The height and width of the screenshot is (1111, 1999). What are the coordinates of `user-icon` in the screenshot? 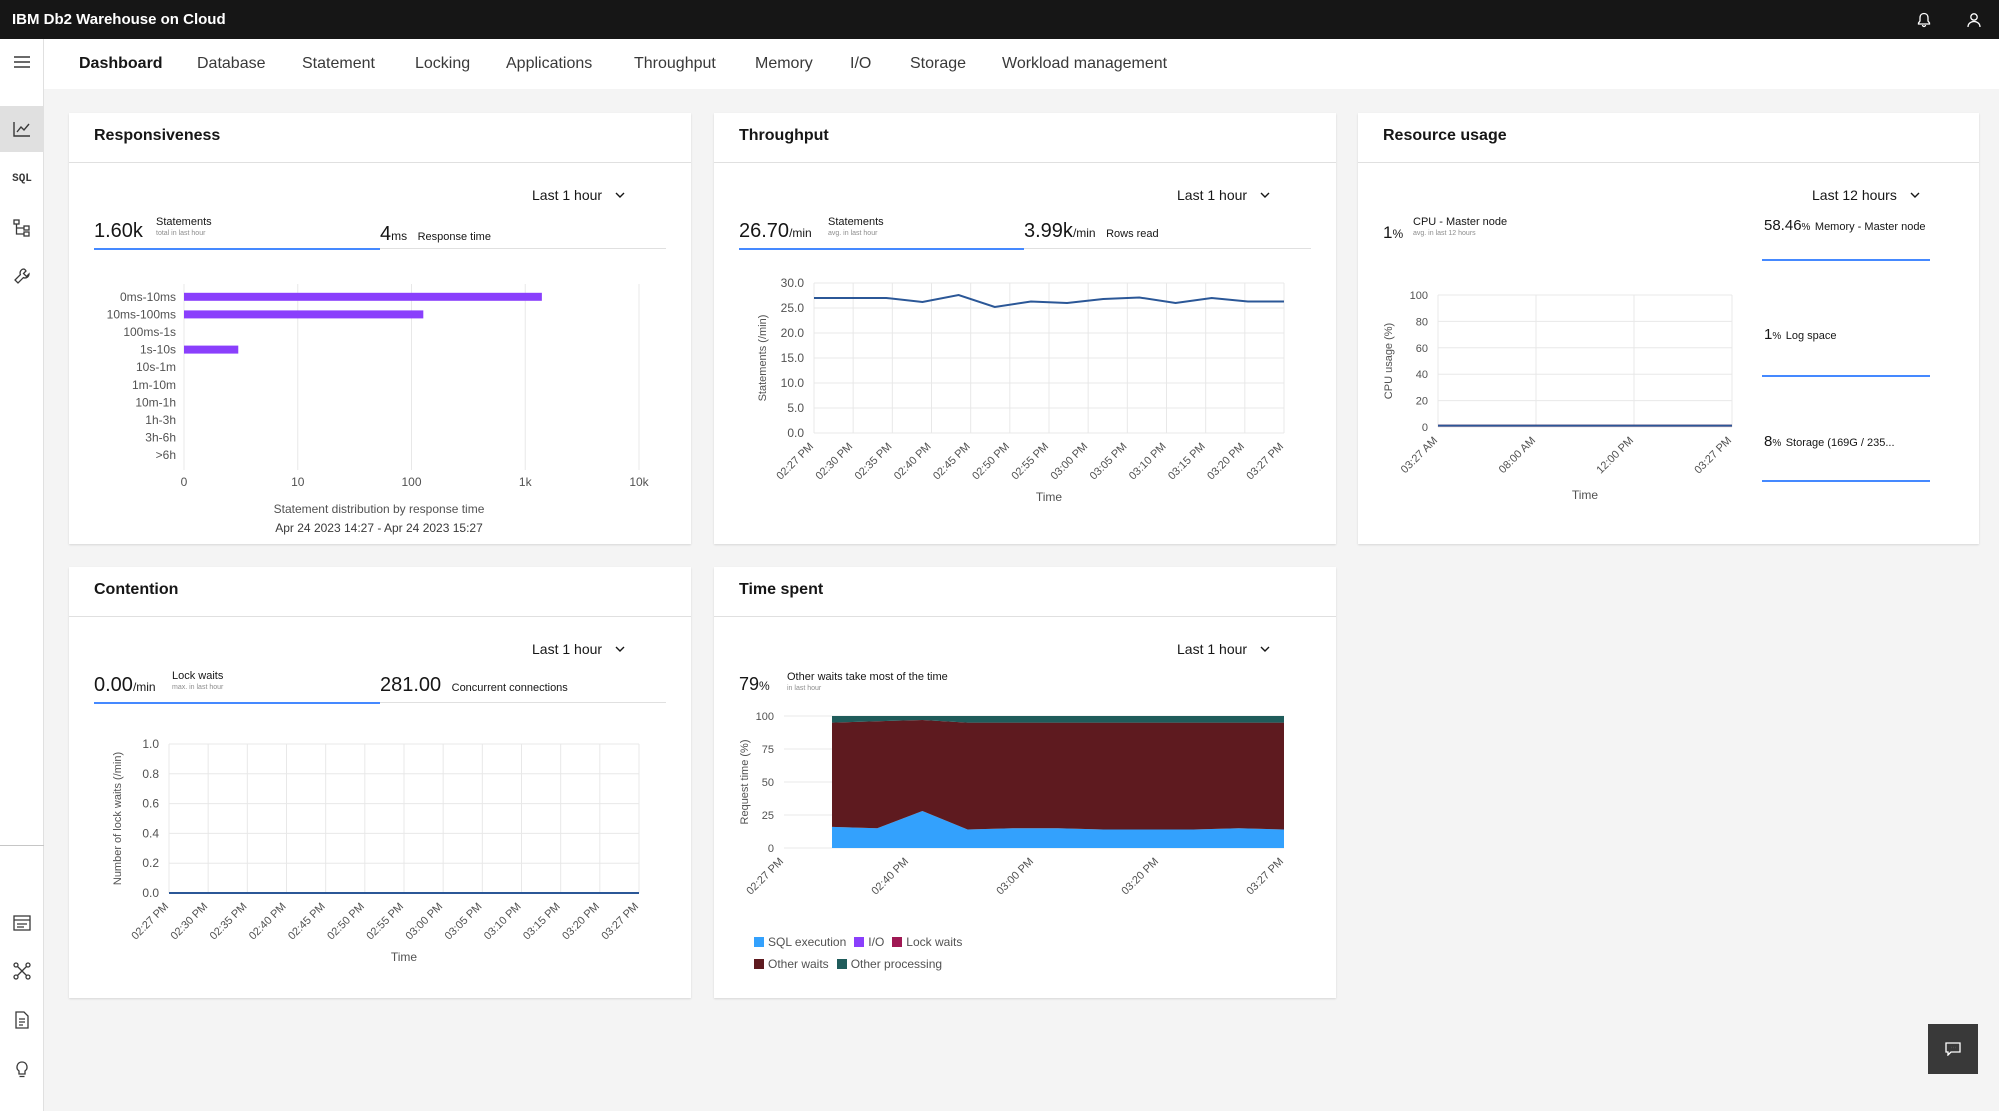 It's located at (1974, 19).